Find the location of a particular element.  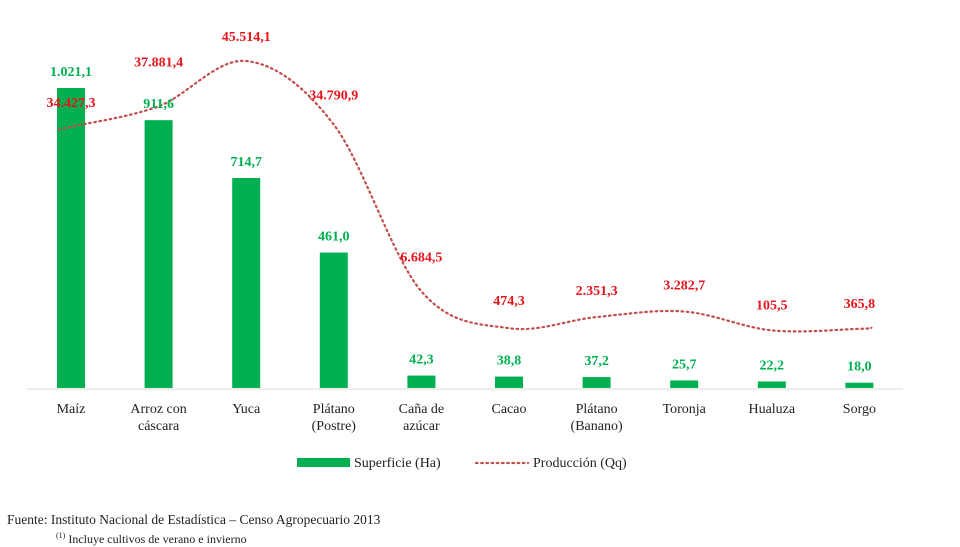

line-label-6: 2.351,3 is located at coordinates (597, 291).